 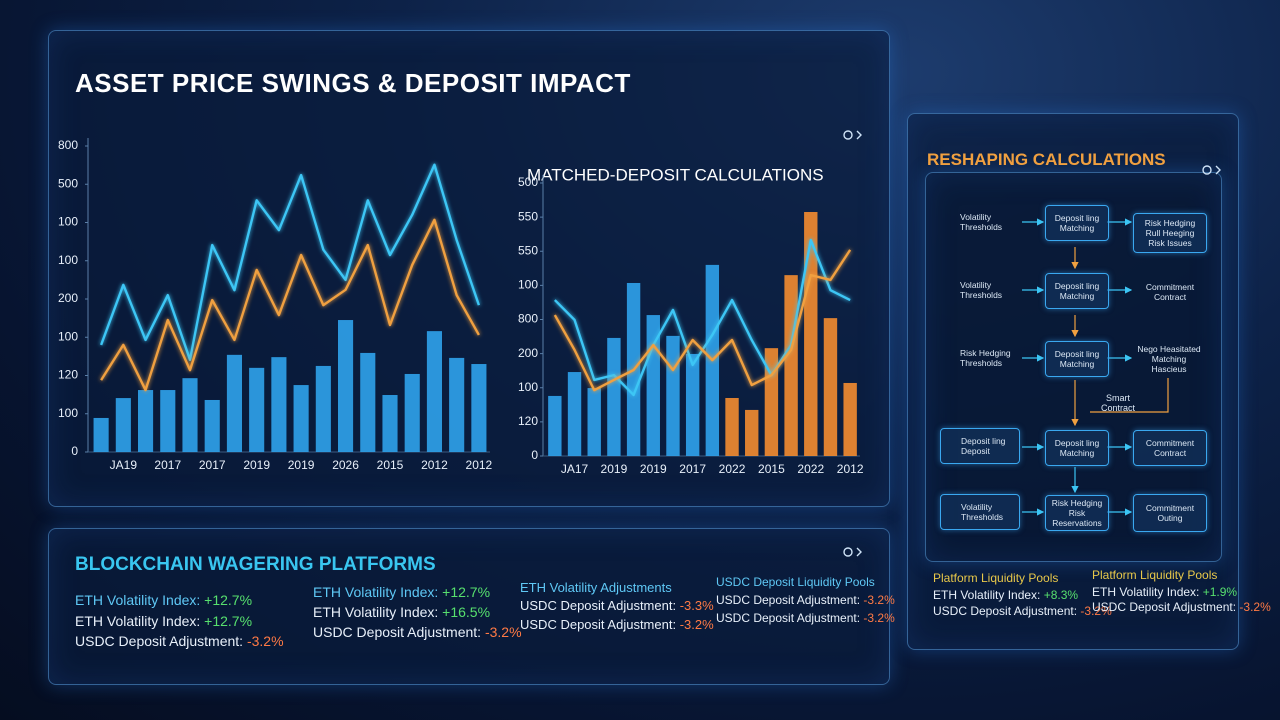 I want to click on stat-heading: ETH Volatility Adjustments, so click(x=596, y=587).